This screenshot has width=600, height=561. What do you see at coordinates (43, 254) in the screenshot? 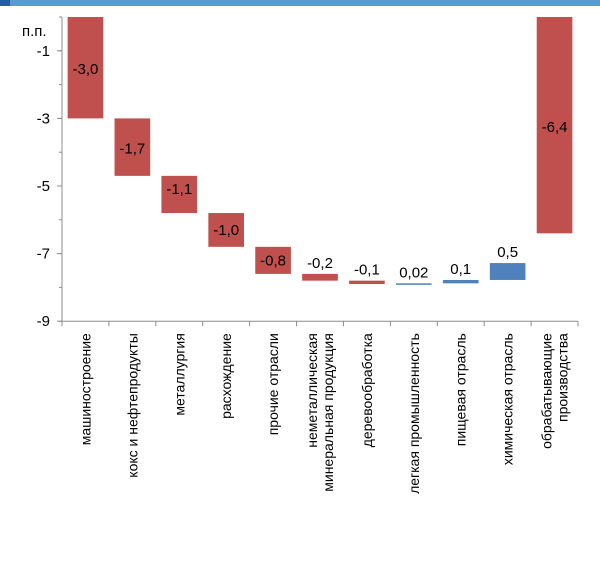
I see `y-tick-label: -7` at bounding box center [43, 254].